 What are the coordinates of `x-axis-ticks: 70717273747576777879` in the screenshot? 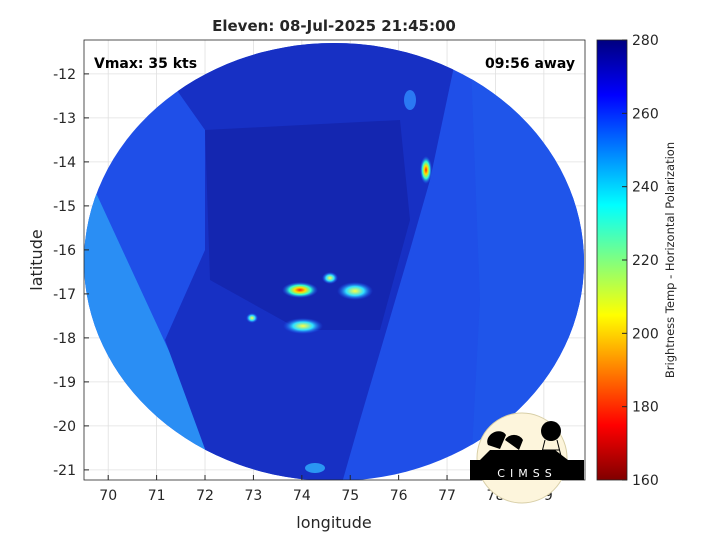 It's located at (326, 489).